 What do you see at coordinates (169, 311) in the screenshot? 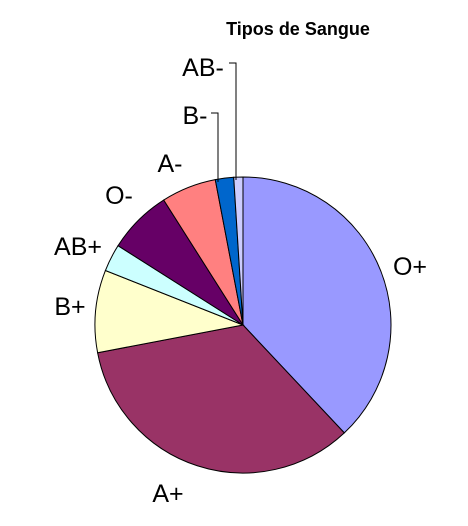
I see `pie-slice-b-negpos` at bounding box center [169, 311].